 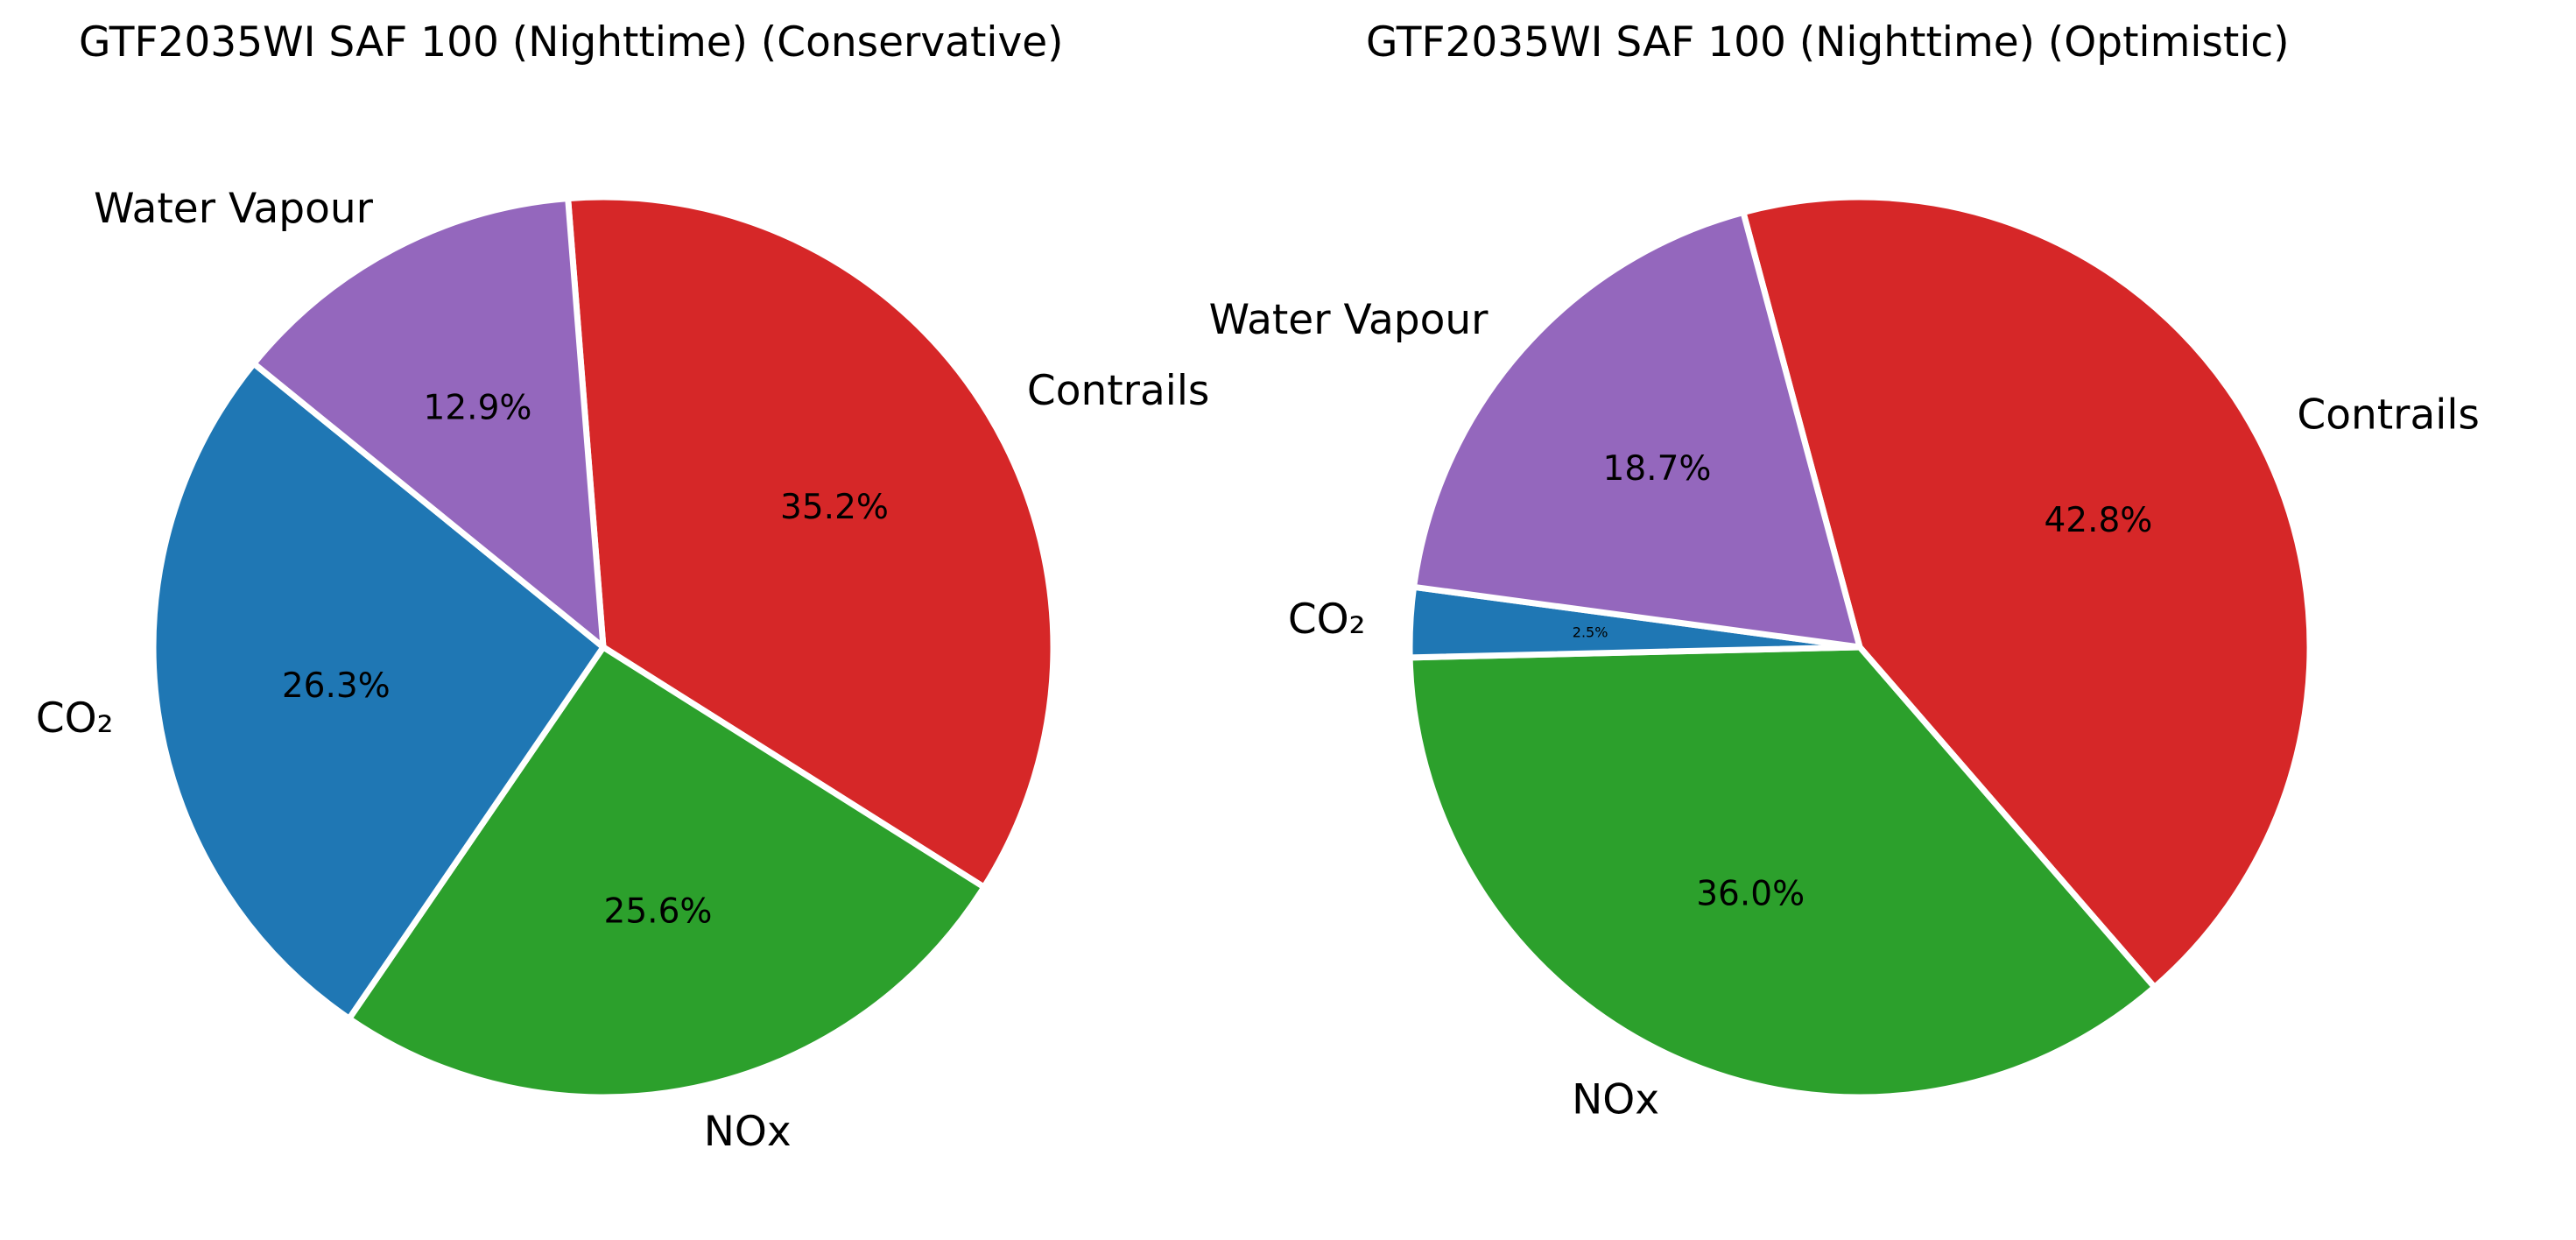 What do you see at coordinates (658, 912) in the screenshot?
I see `pct-label-nox: 25.6%` at bounding box center [658, 912].